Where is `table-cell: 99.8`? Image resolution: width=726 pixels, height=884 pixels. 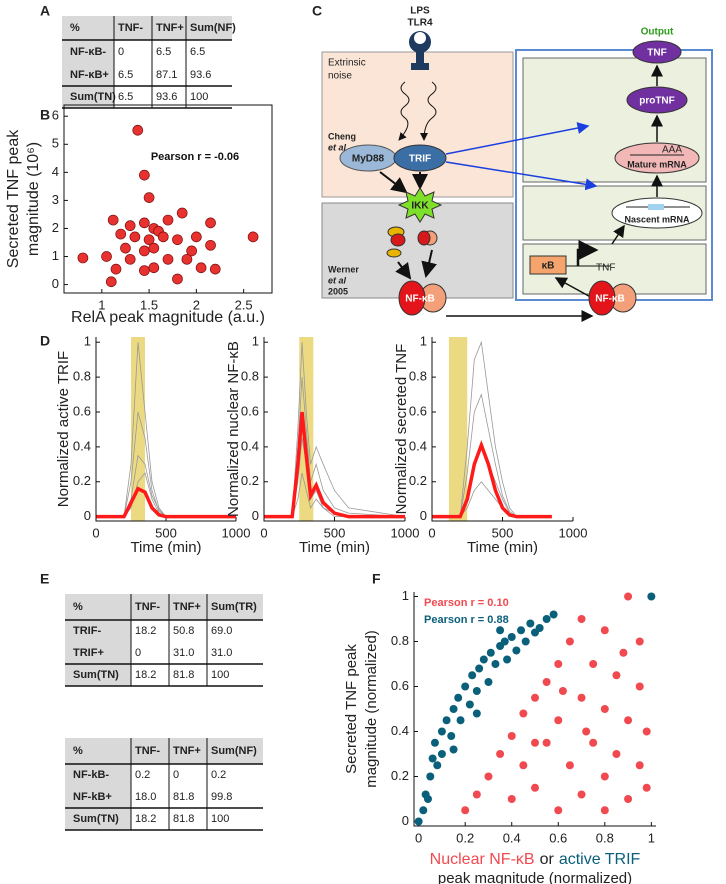
table-cell: 99.8 is located at coordinates (221, 797).